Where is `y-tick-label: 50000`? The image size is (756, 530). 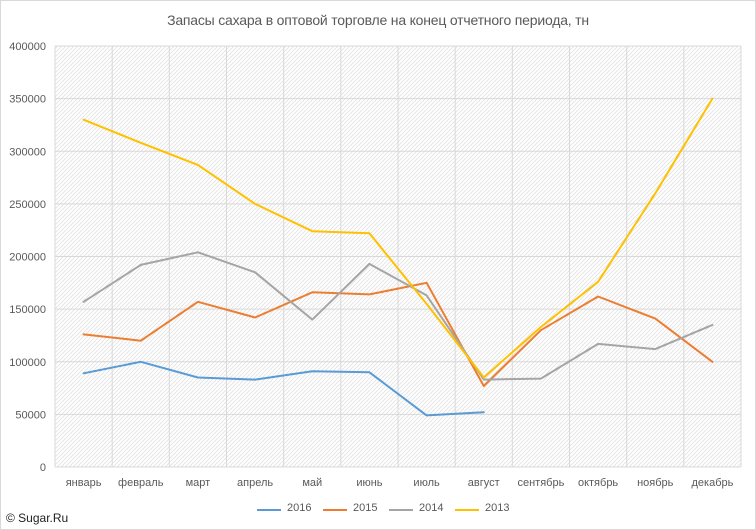
y-tick-label: 50000 is located at coordinates (30, 415).